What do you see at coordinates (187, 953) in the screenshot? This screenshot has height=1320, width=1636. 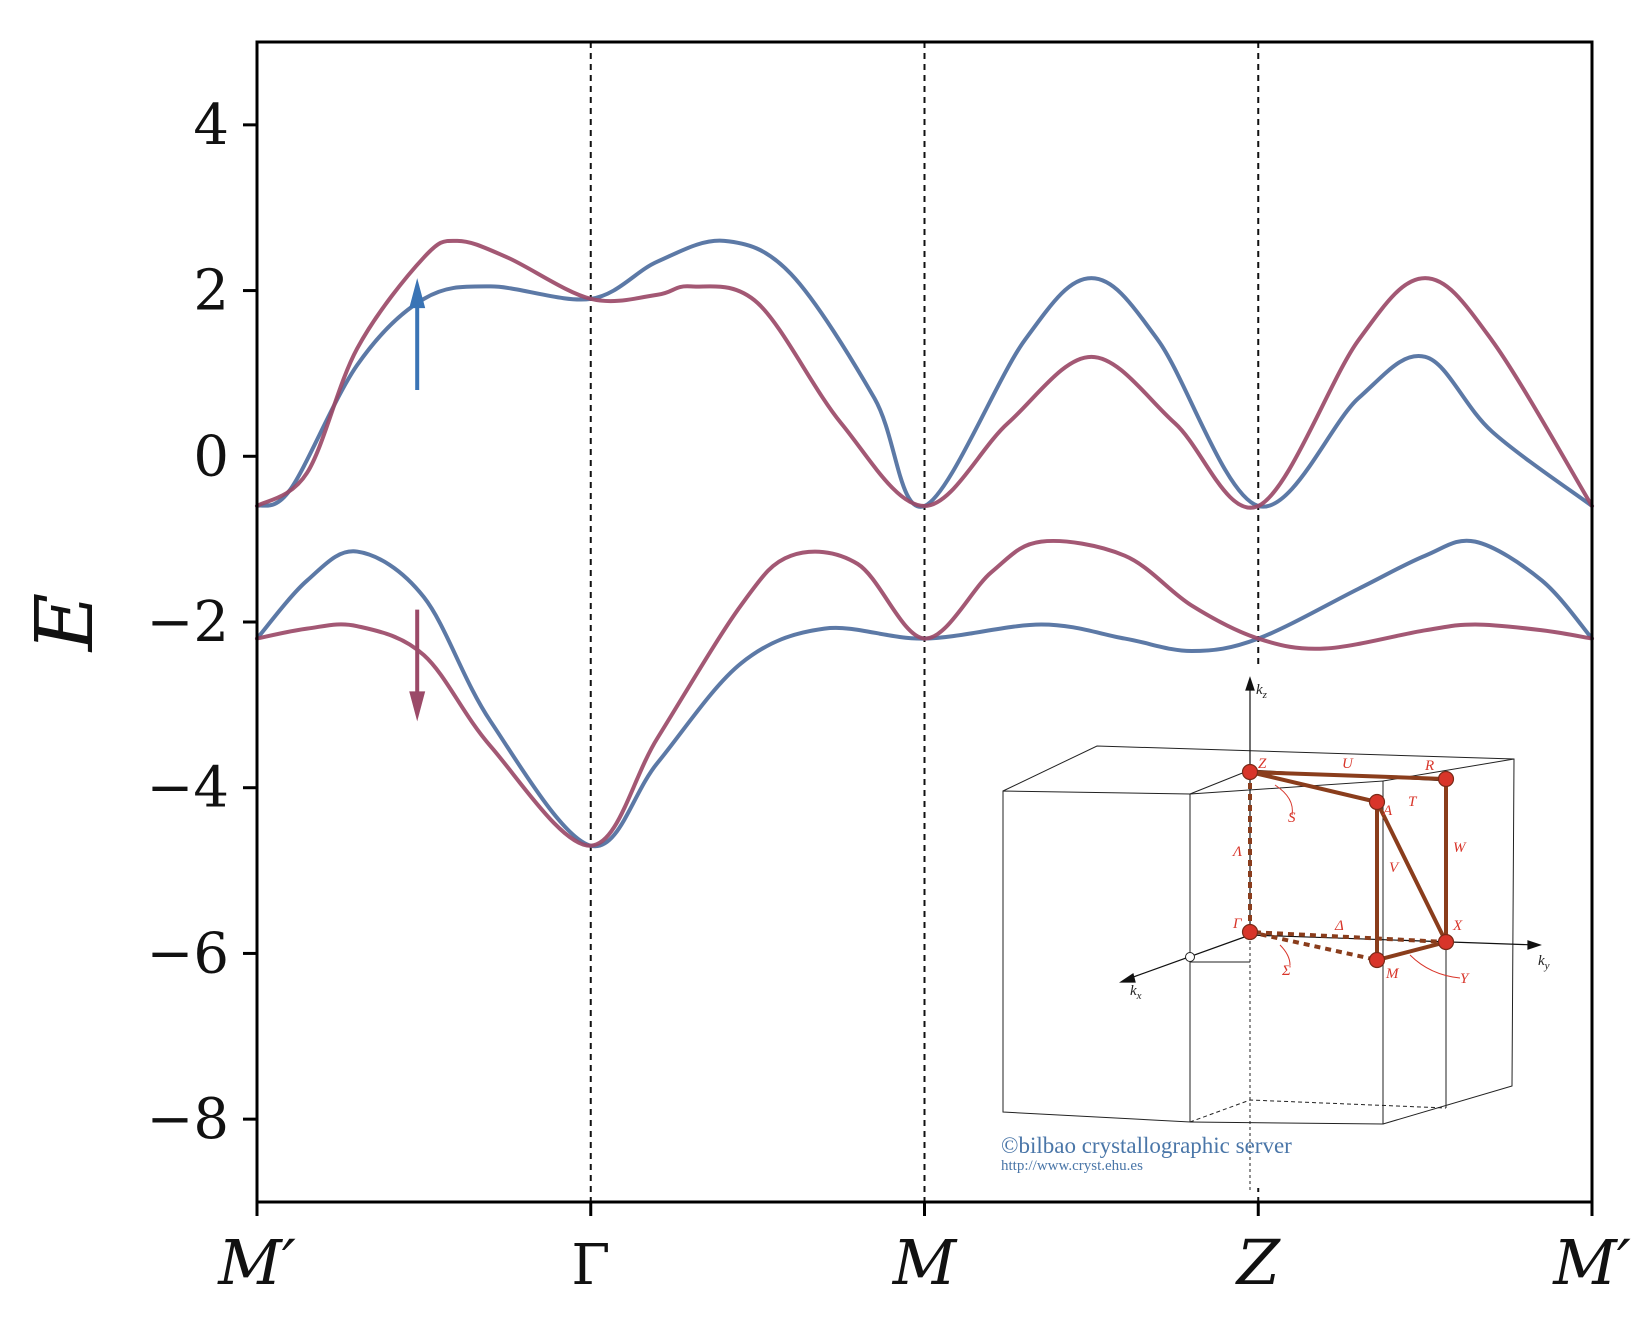 I see `y-tick-label: −6` at bounding box center [187, 953].